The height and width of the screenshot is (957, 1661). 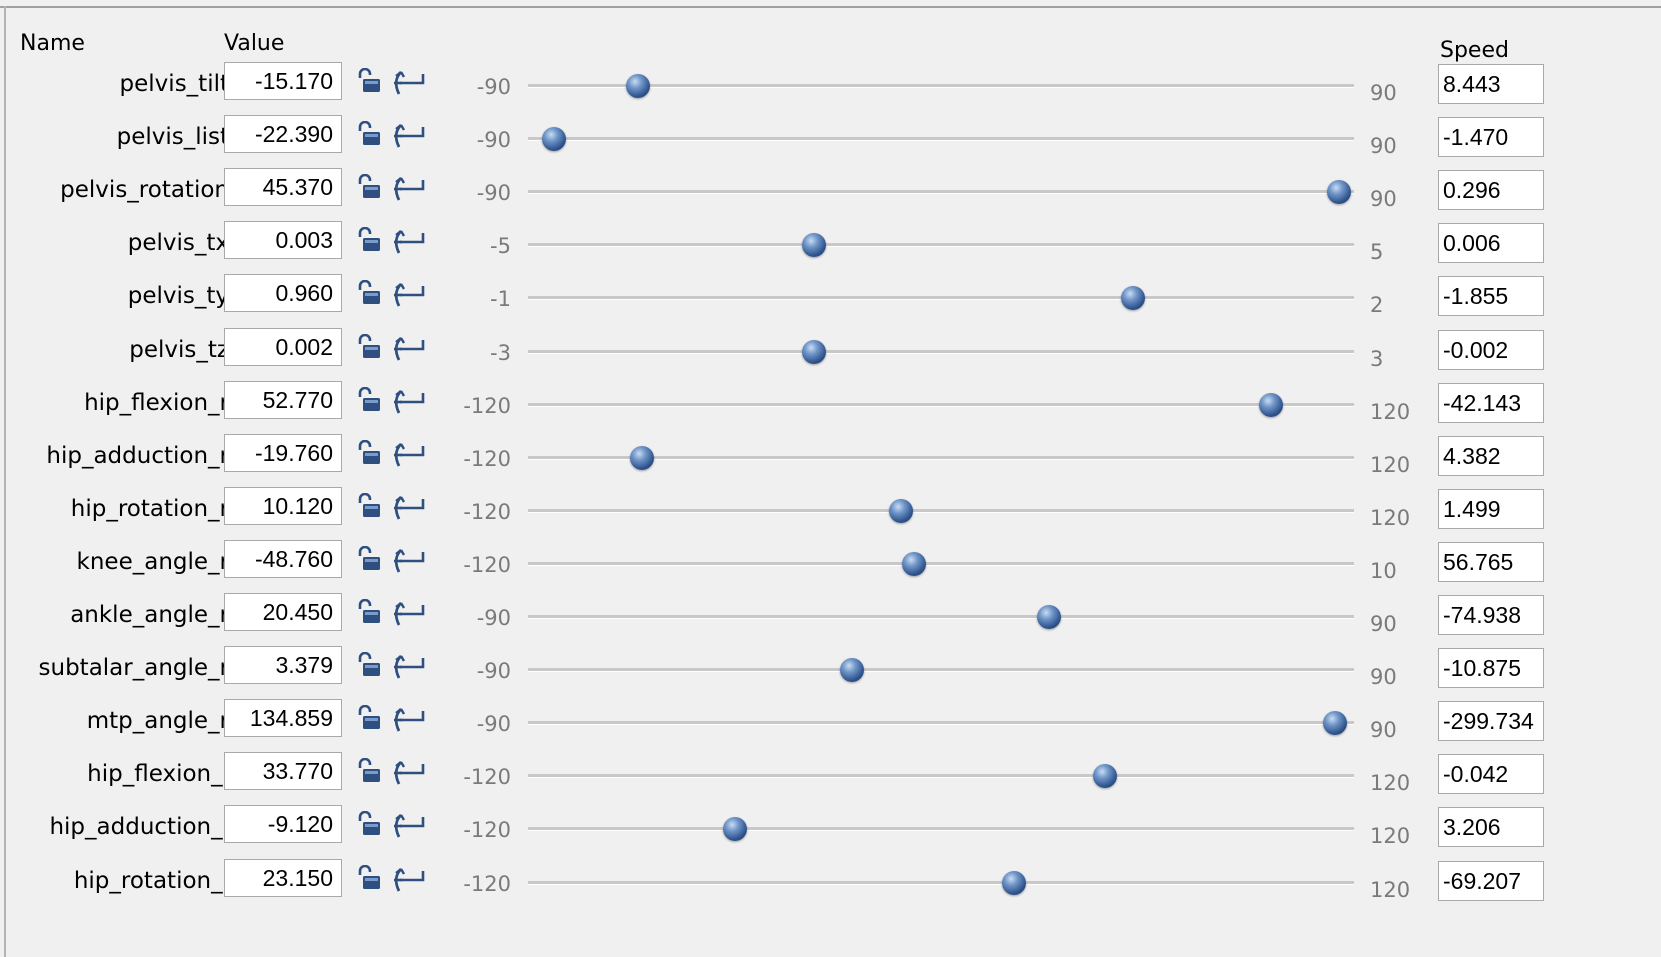 I want to click on coordinate-value-field: -48.760, so click(x=283, y=558).